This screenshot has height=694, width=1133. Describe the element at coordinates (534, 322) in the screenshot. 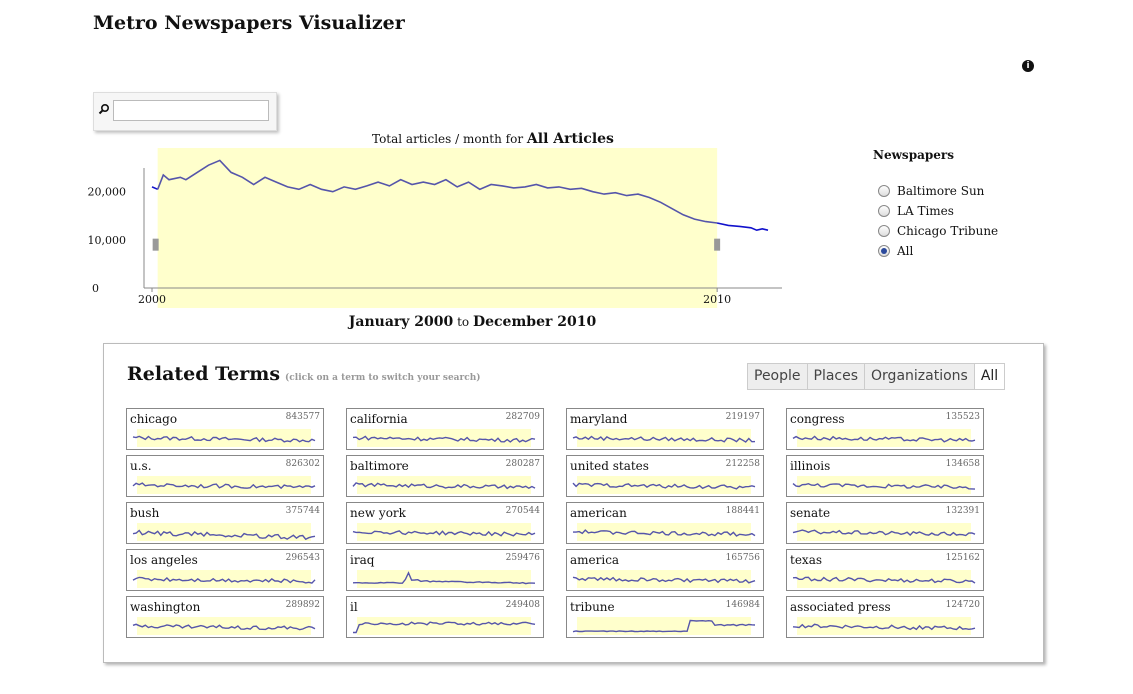

I see `range-end: December 2010` at that location.